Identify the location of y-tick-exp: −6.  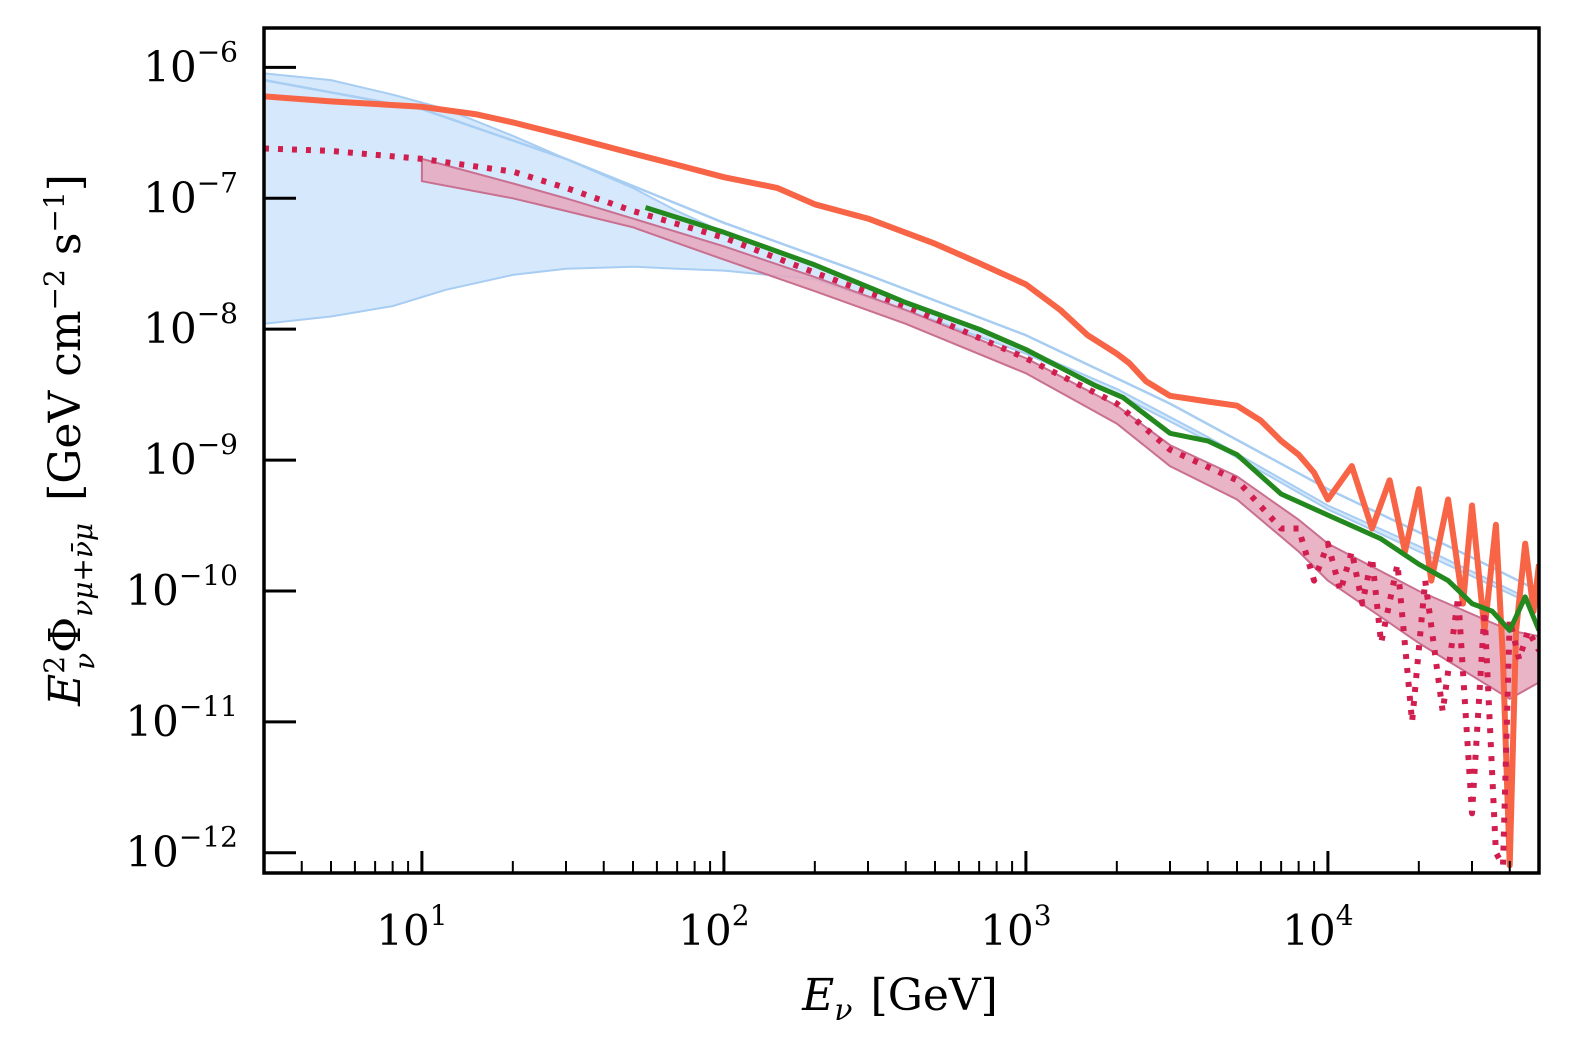
(217, 51).